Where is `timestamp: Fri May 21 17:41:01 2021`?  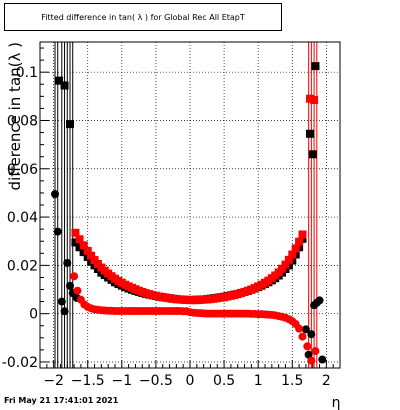
timestamp: Fri May 21 17:41:01 2021 is located at coordinates (61, 400).